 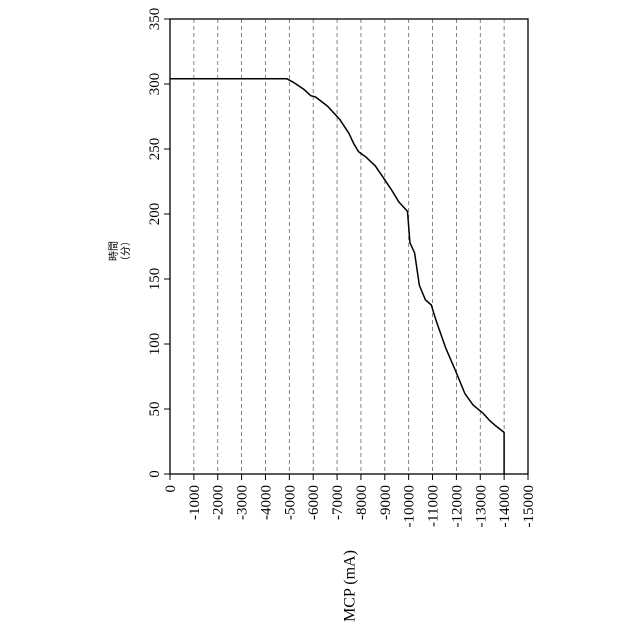 I want to click on y-axis-label-line1: 時間, so click(x=114, y=251).